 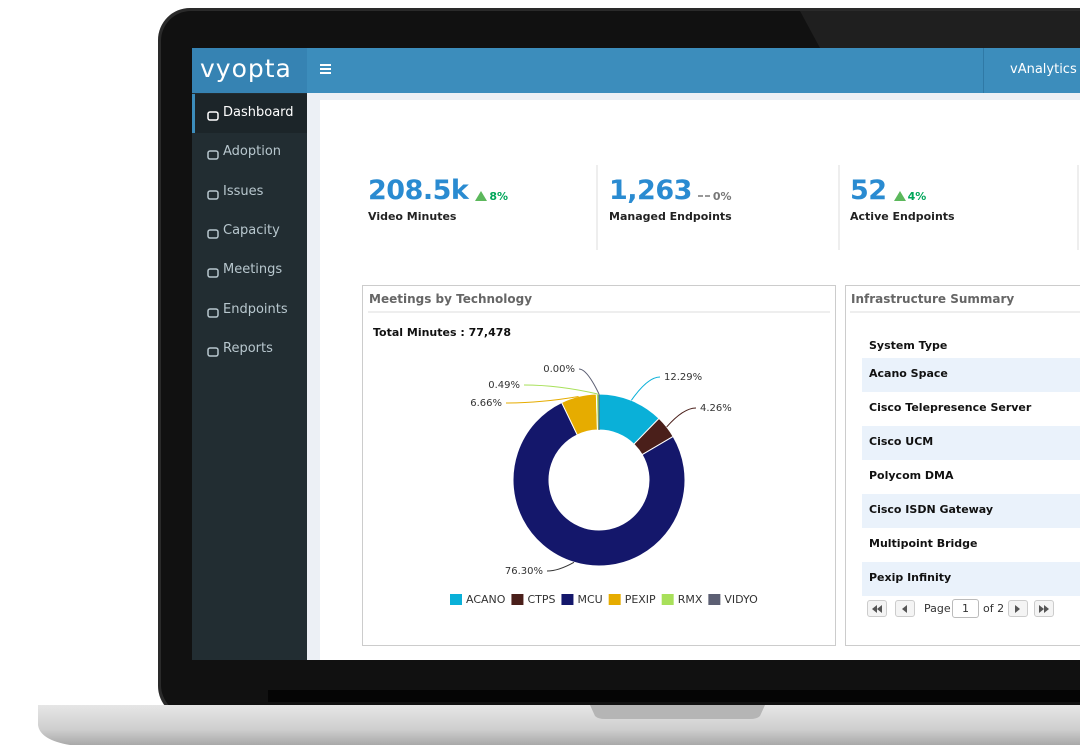 What do you see at coordinates (704, 193) in the screenshot?
I see `trend-flat` at bounding box center [704, 193].